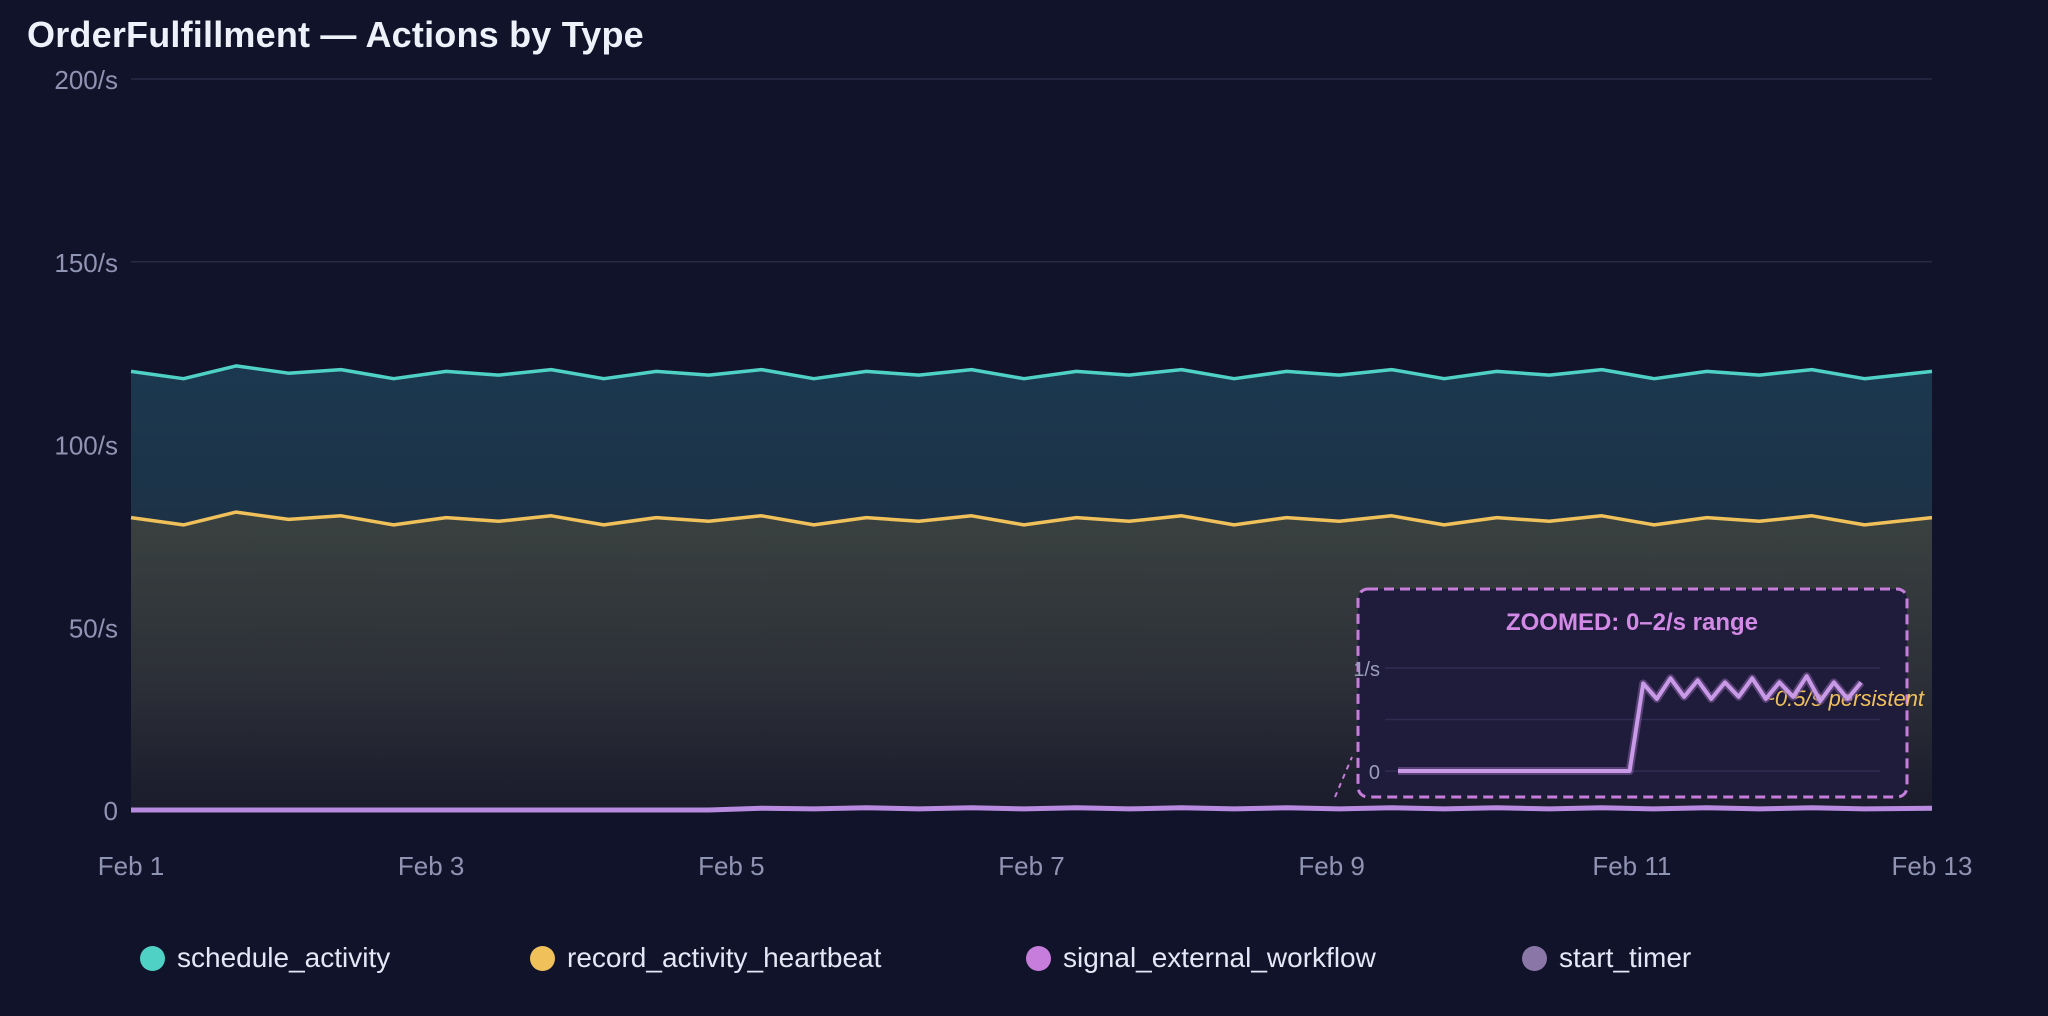  What do you see at coordinates (335, 34) in the screenshot?
I see `chart-title: OrderFulfillment — Actions by Type` at bounding box center [335, 34].